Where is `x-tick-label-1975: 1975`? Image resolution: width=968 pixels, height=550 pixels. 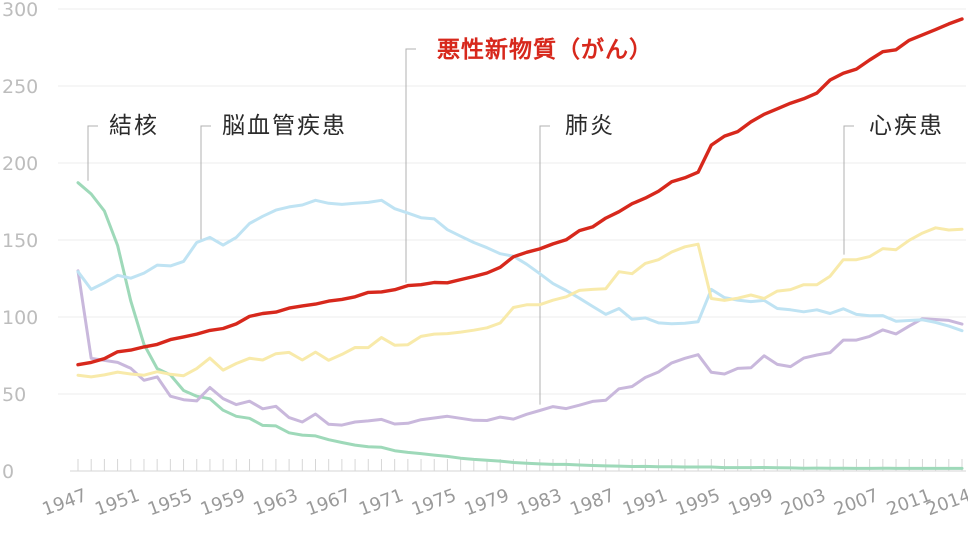
x-tick-label-1975: 1975 is located at coordinates (434, 502).